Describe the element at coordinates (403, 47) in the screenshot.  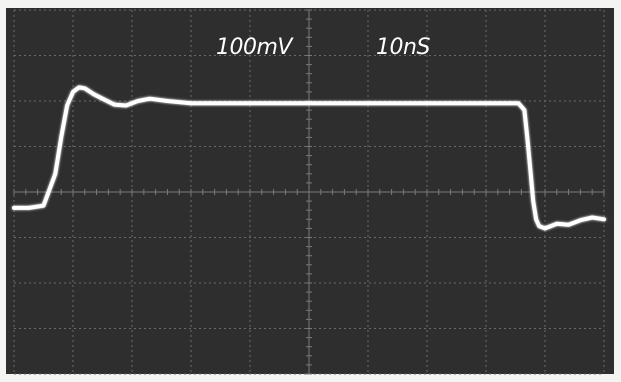
I see `time-per-div-label: 10nS` at that location.